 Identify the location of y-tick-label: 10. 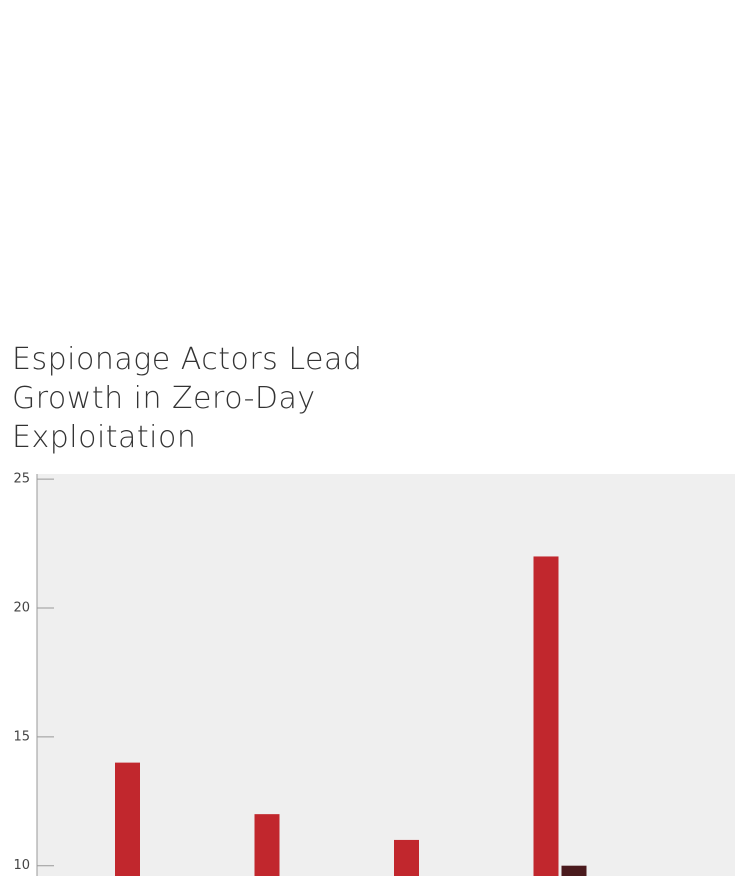
(21, 865).